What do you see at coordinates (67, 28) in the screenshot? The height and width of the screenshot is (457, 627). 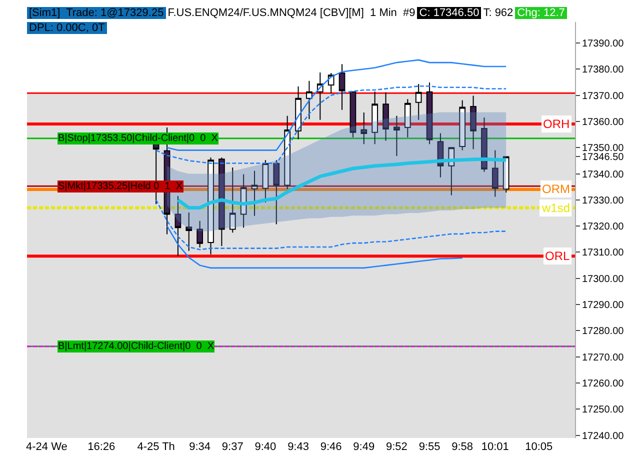 I see `annotation: DPL: 0.00C, 0T` at bounding box center [67, 28].